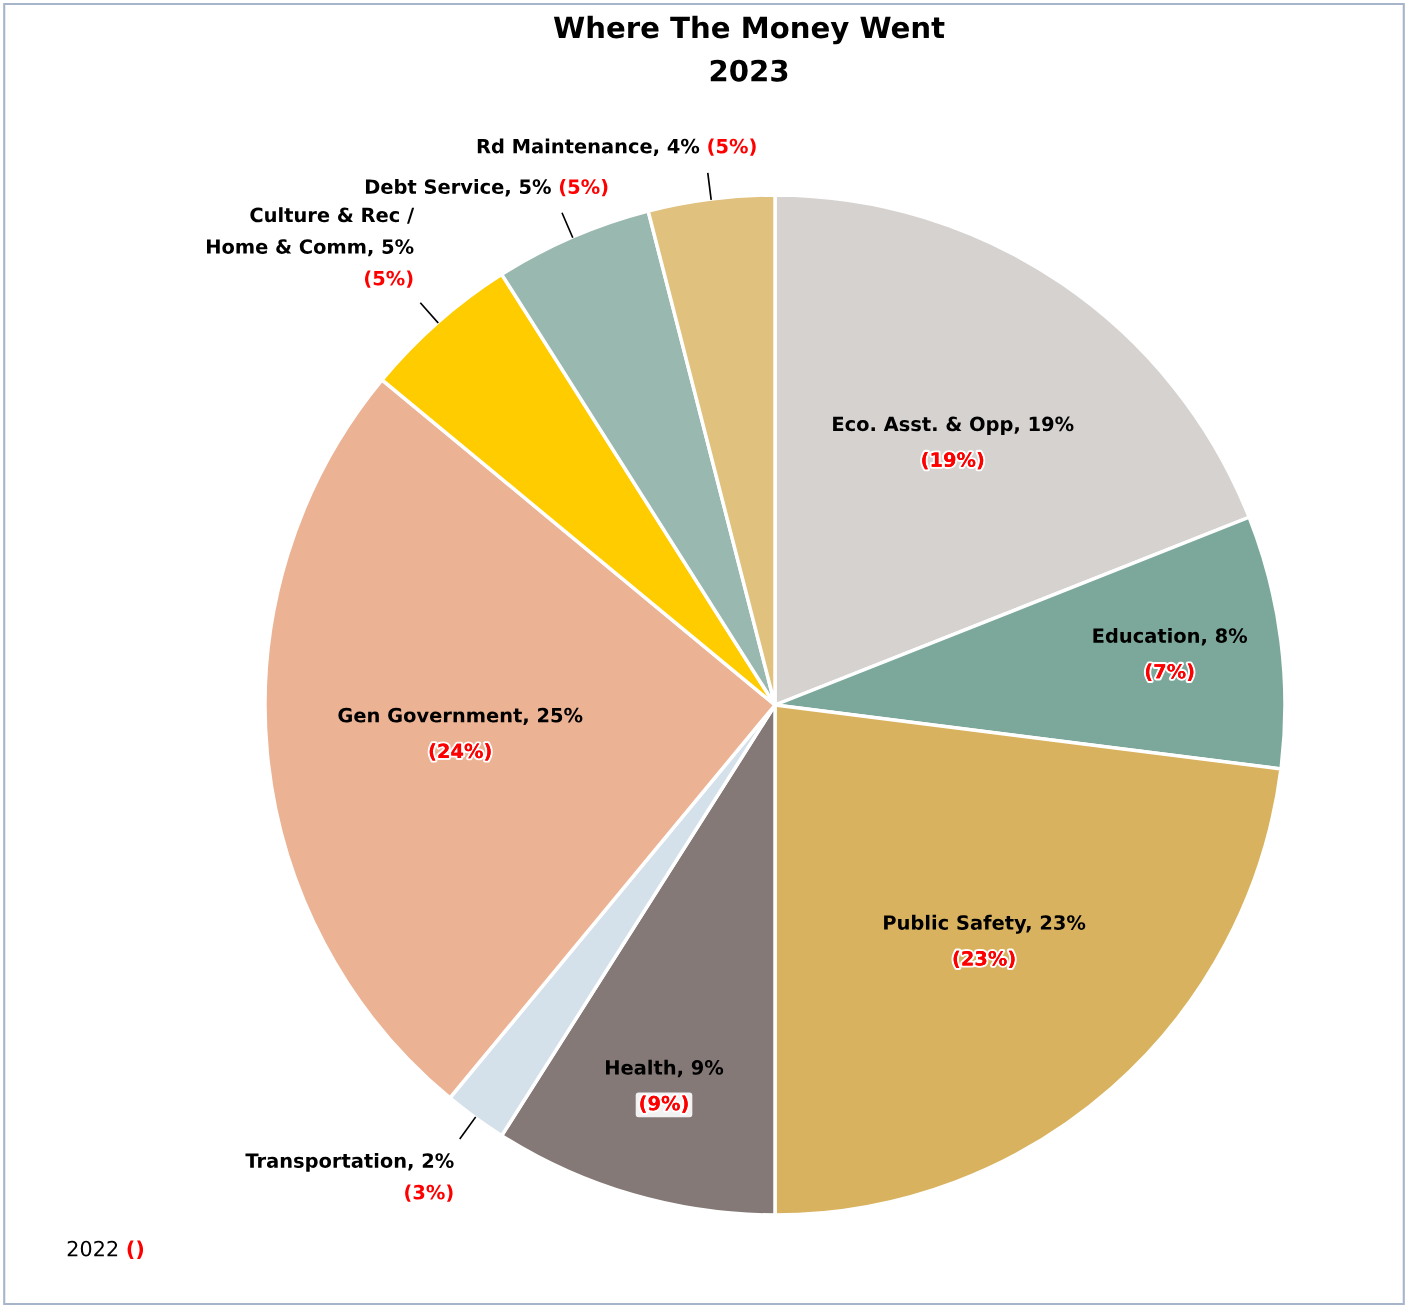 The width and height of the screenshot is (1408, 1308). I want to click on slice-label: Rd Maintenance, 4%, so click(588, 147).